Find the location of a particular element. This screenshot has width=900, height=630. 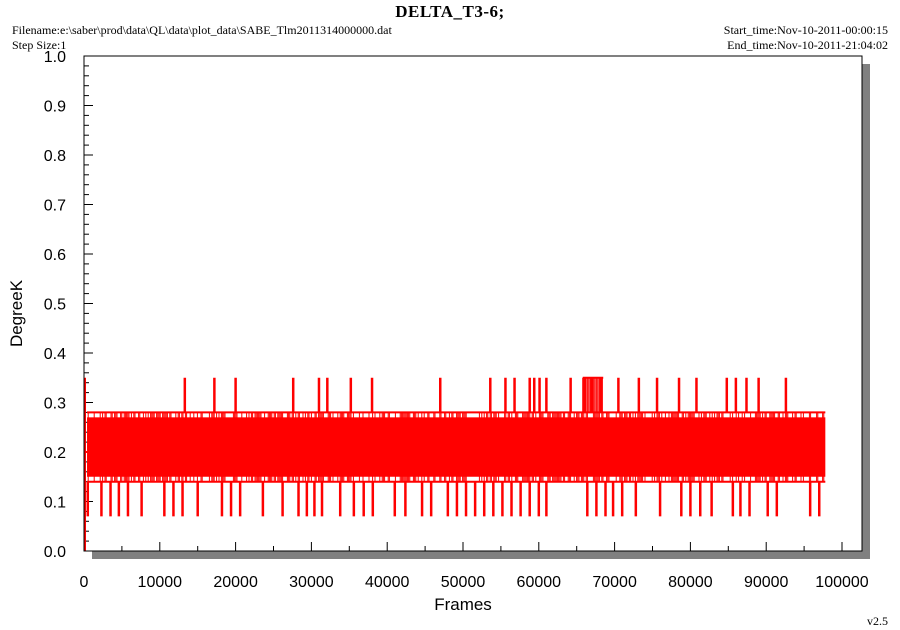

y-tick-label: 0.6 is located at coordinates (55, 255).